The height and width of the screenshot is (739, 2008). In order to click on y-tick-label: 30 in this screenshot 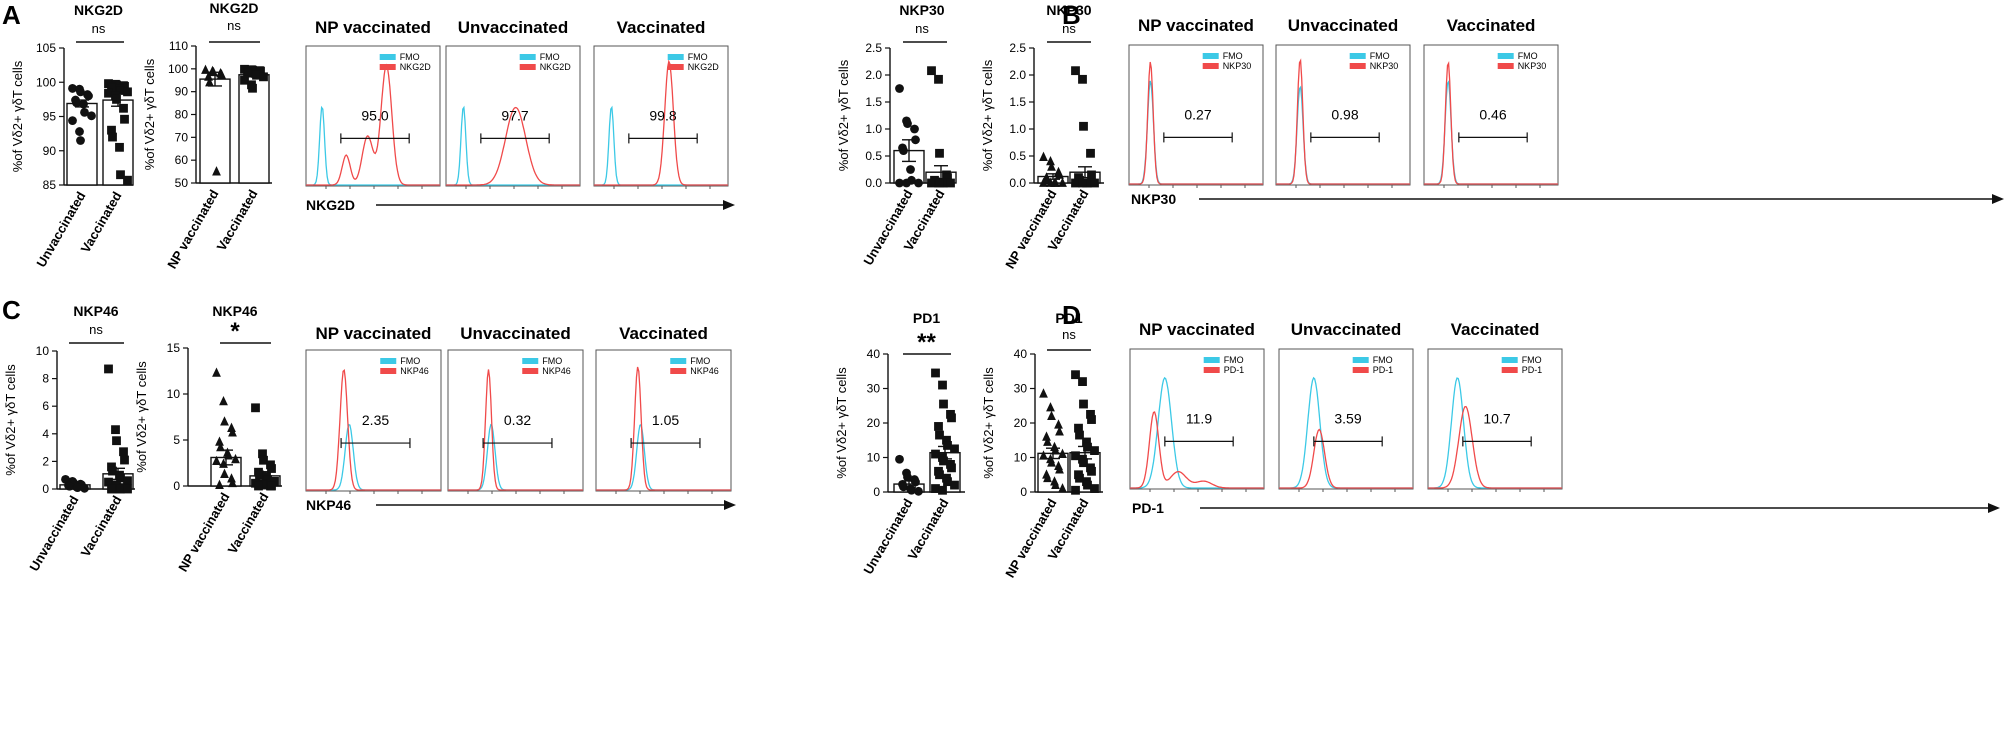, I will do `click(874, 389)`.